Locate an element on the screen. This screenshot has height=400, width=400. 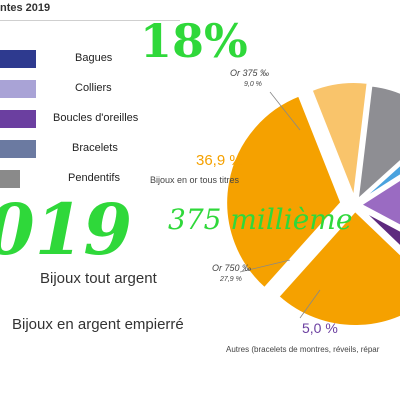
overlay-millieme: 375 millième is located at coordinates (260, 219).